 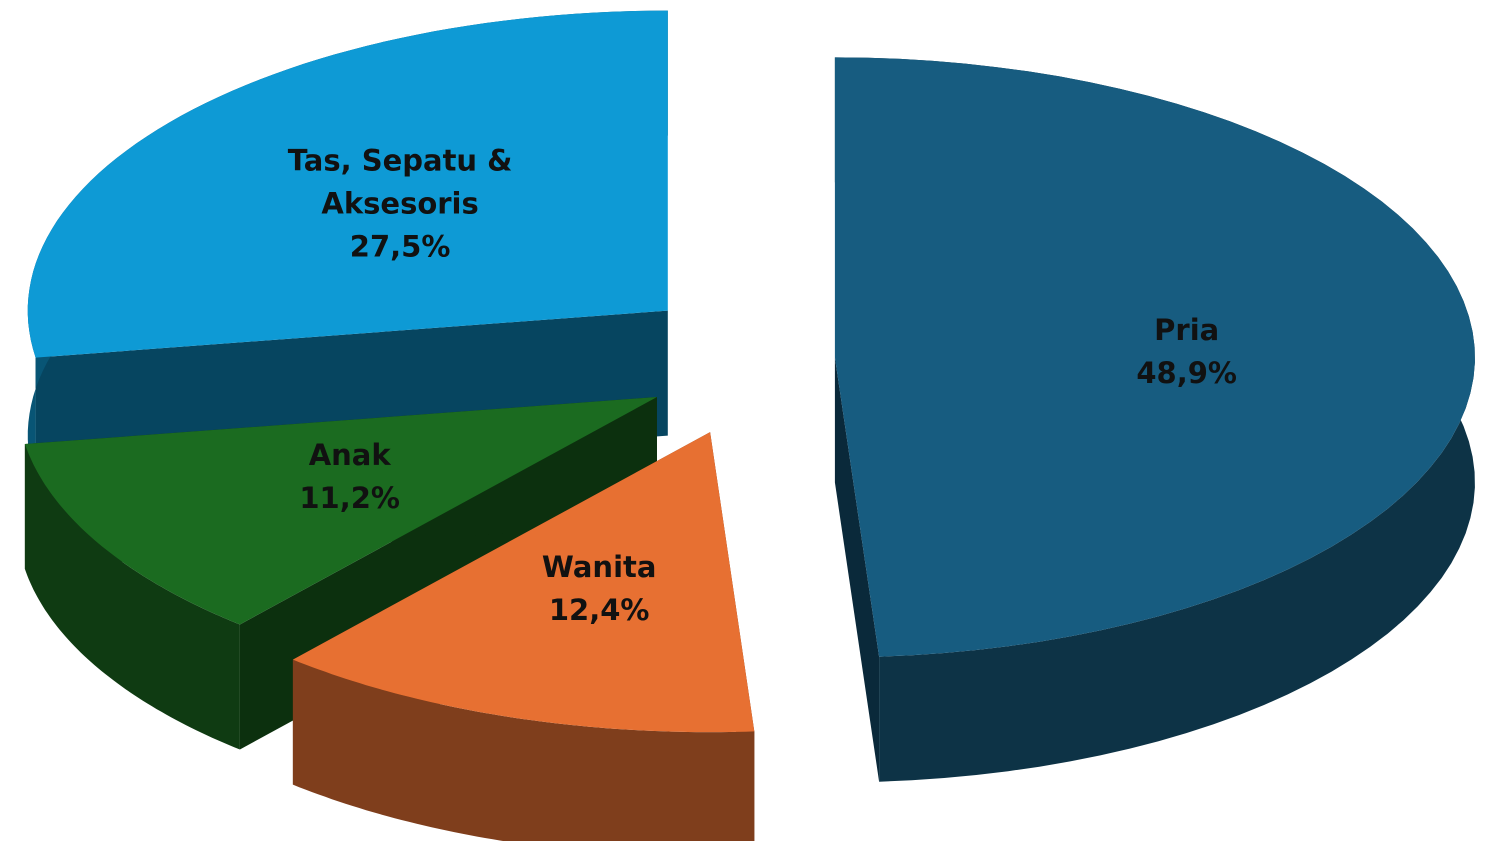 I want to click on data-label: Anak 11,2%, so click(x=350, y=477).